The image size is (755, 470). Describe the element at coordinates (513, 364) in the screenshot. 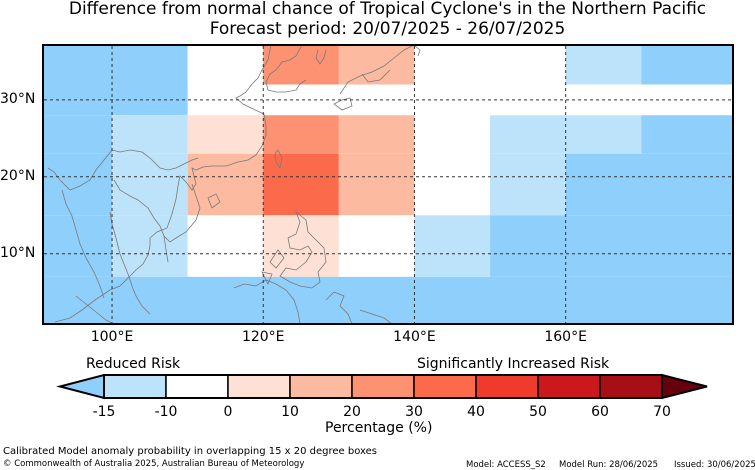

I see `increased-risk-caption: Significantly Increased Risk` at that location.